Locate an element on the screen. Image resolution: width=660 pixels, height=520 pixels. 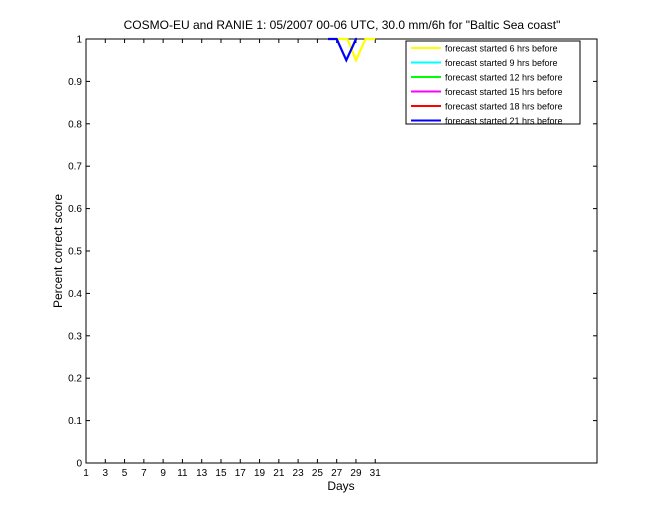
x-tick-label: 25 is located at coordinates (318, 473).